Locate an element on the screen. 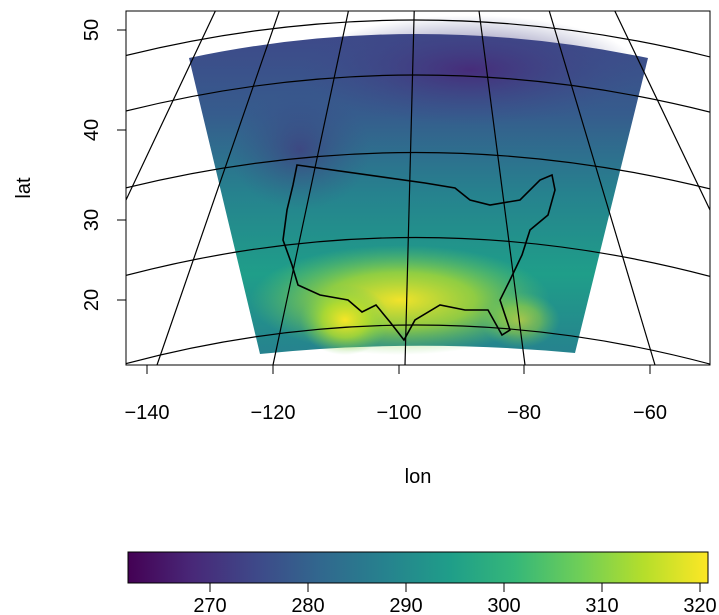 This screenshot has width=719, height=615. y-tick-label: 30 is located at coordinates (92, 220).